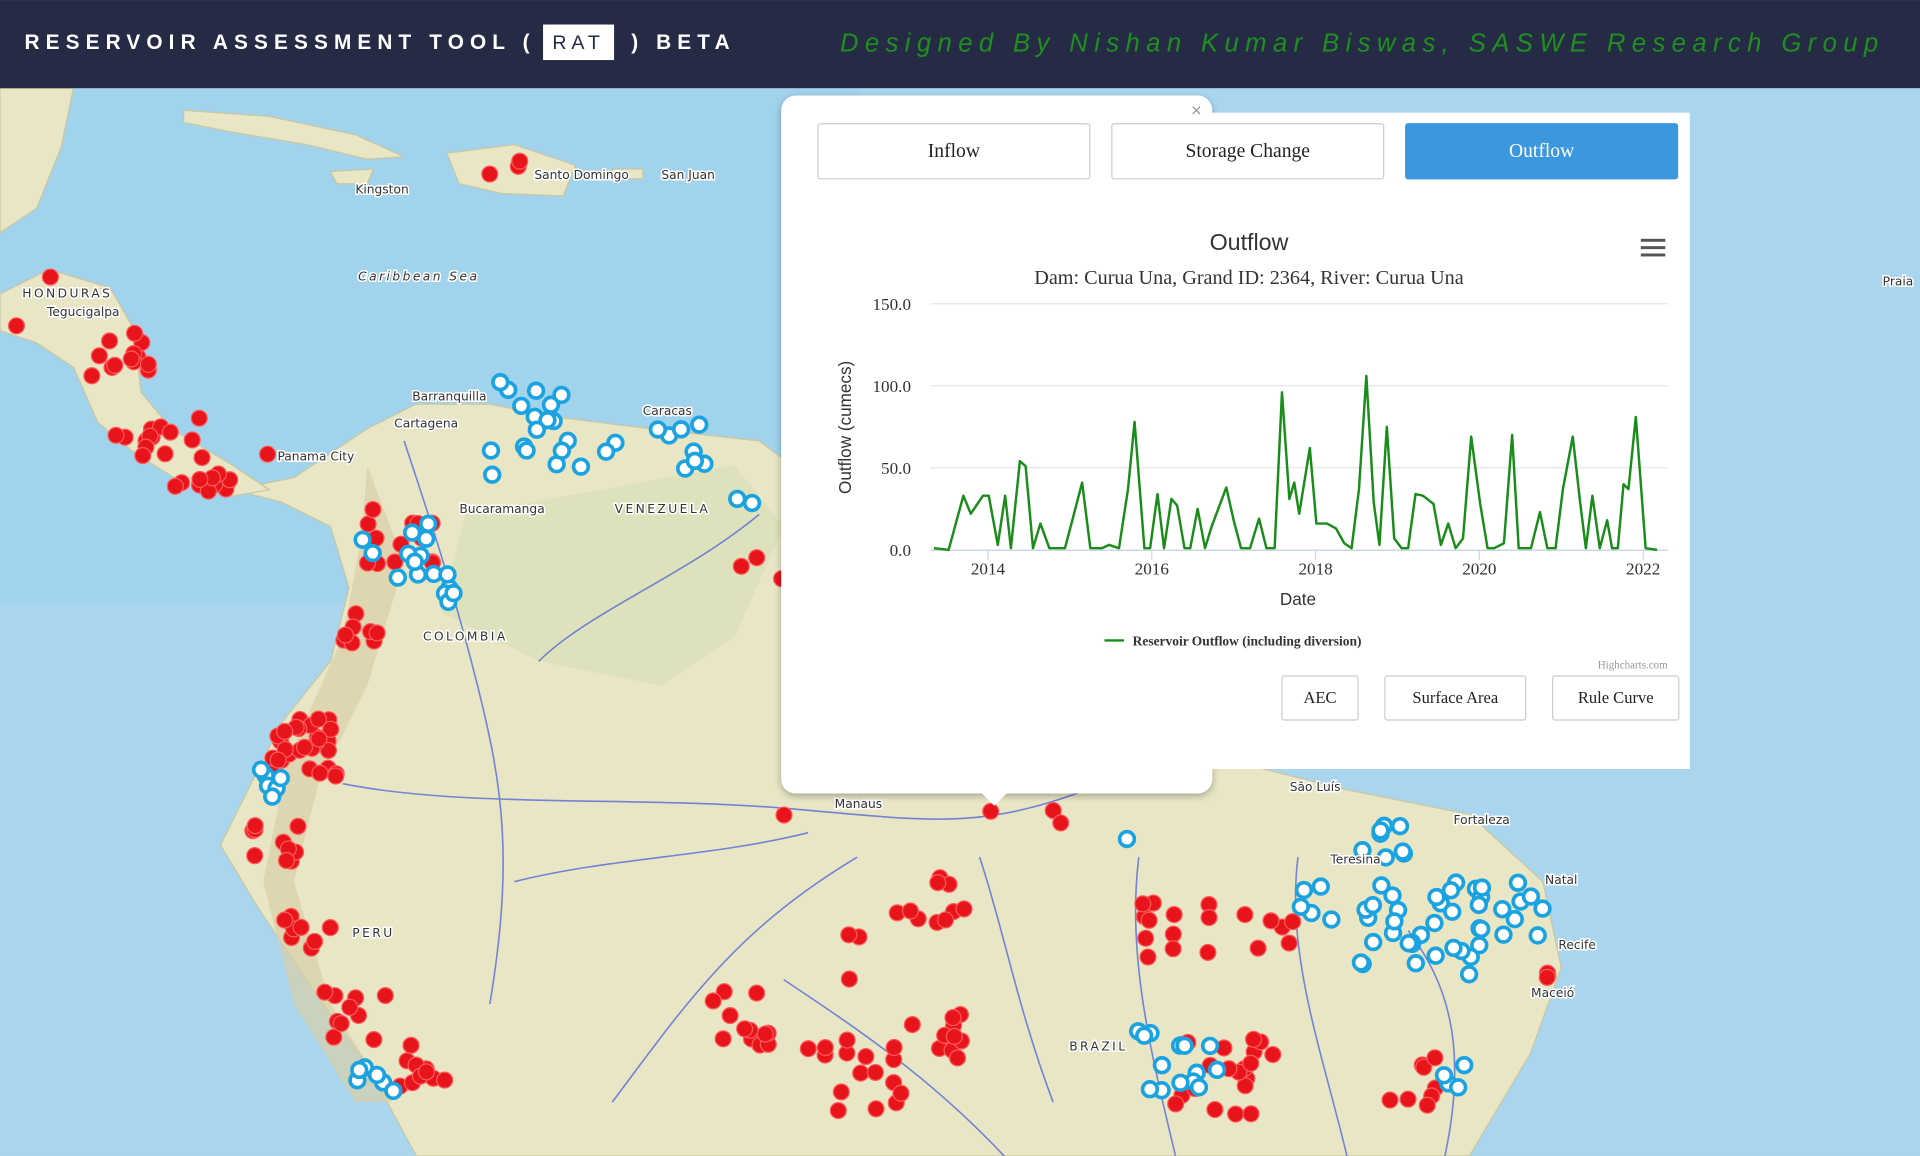  Describe the element at coordinates (1653, 247) in the screenshot. I see `chart-menu` at that location.